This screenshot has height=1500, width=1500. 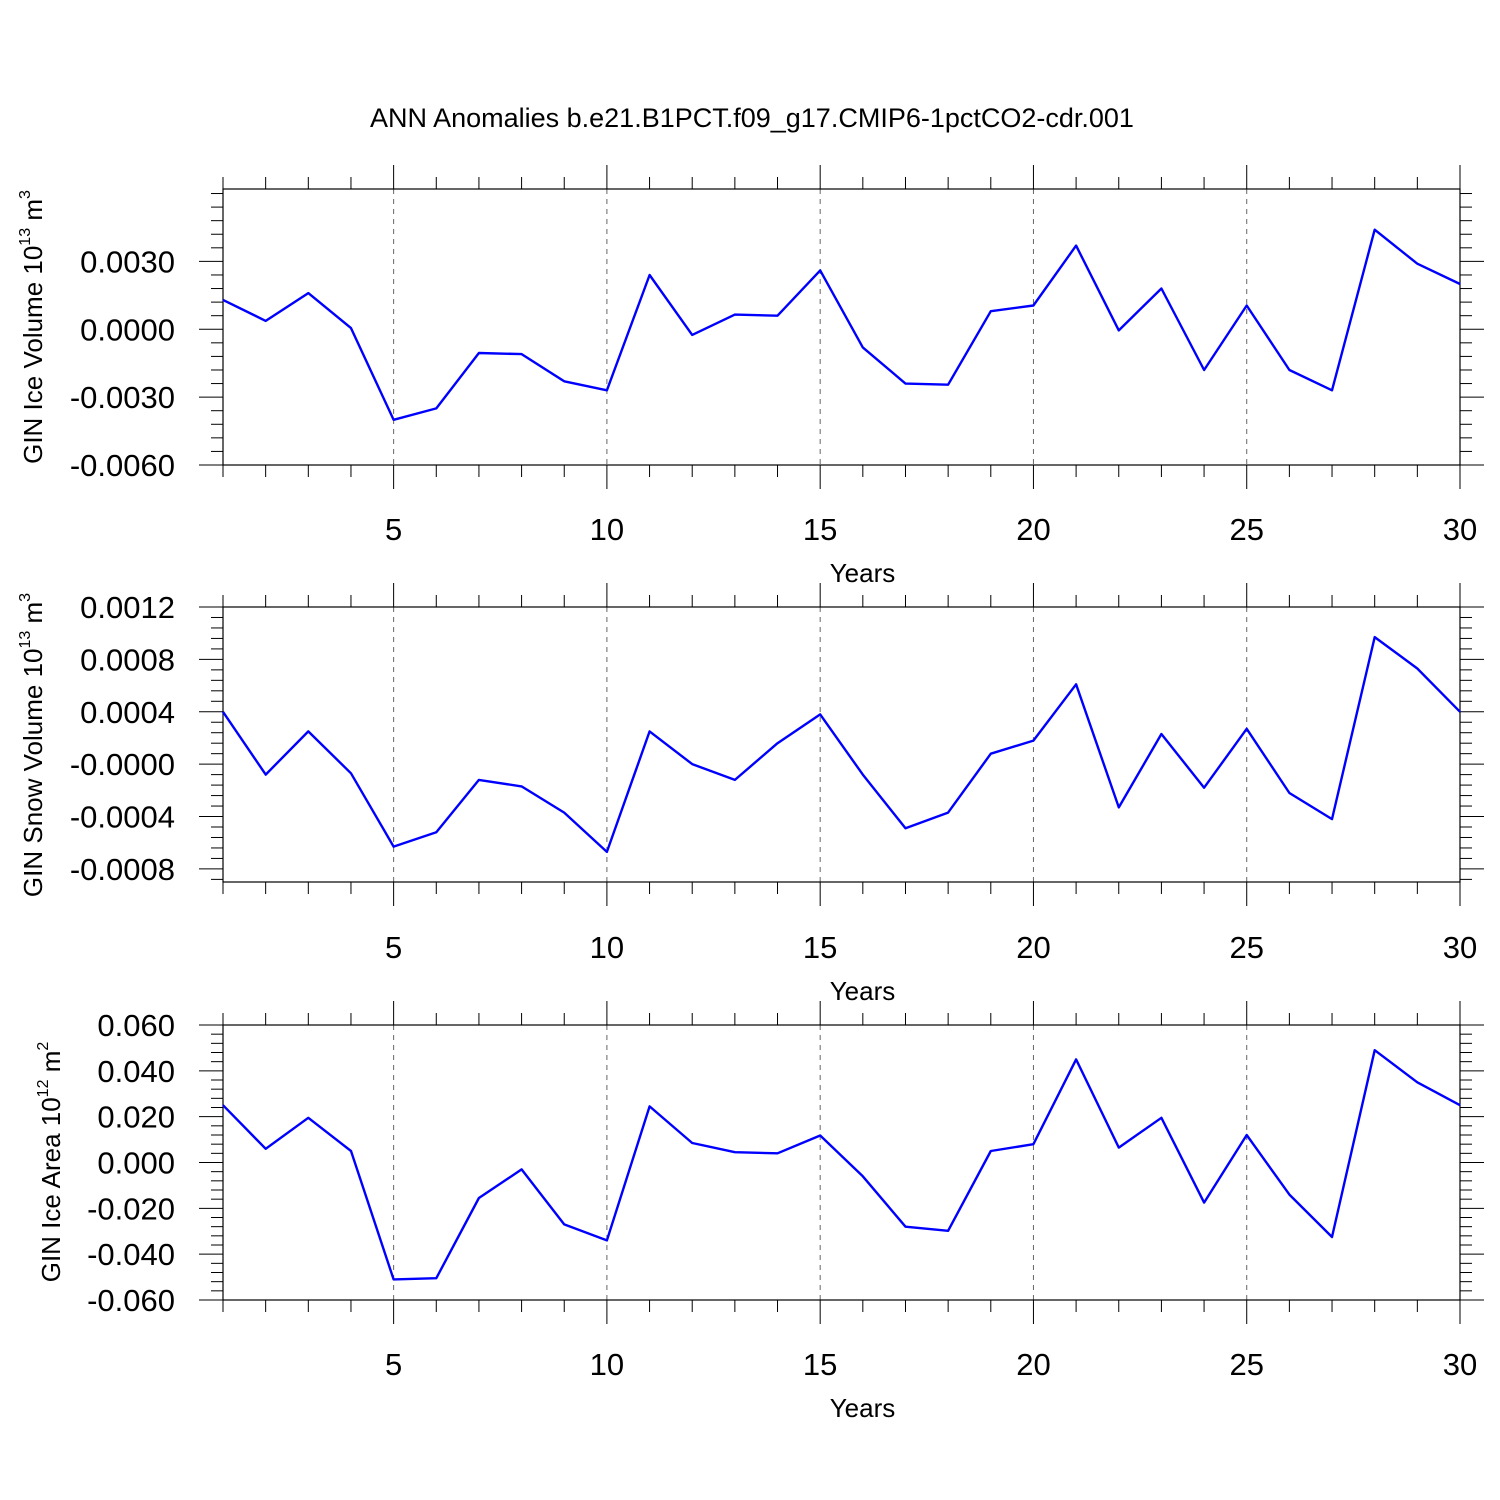 I want to click on y-tick-label: 0.0004, so click(x=127, y=712).